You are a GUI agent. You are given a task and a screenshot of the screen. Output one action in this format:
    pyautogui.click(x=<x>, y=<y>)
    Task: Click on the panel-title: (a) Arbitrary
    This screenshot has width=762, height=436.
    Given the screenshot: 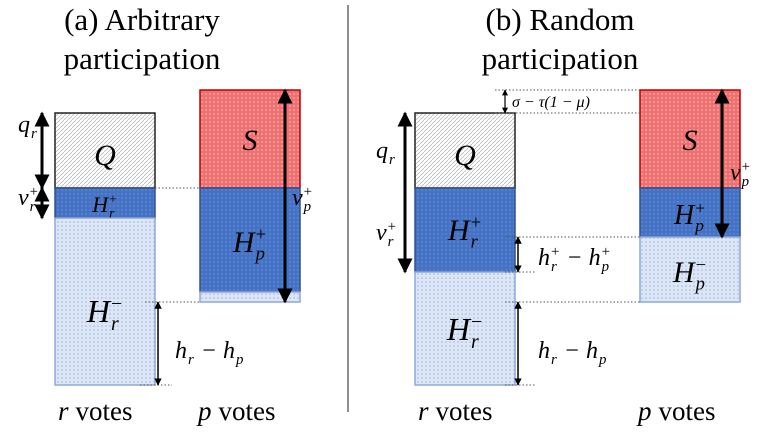 What is the action you would take?
    pyautogui.click(x=142, y=19)
    